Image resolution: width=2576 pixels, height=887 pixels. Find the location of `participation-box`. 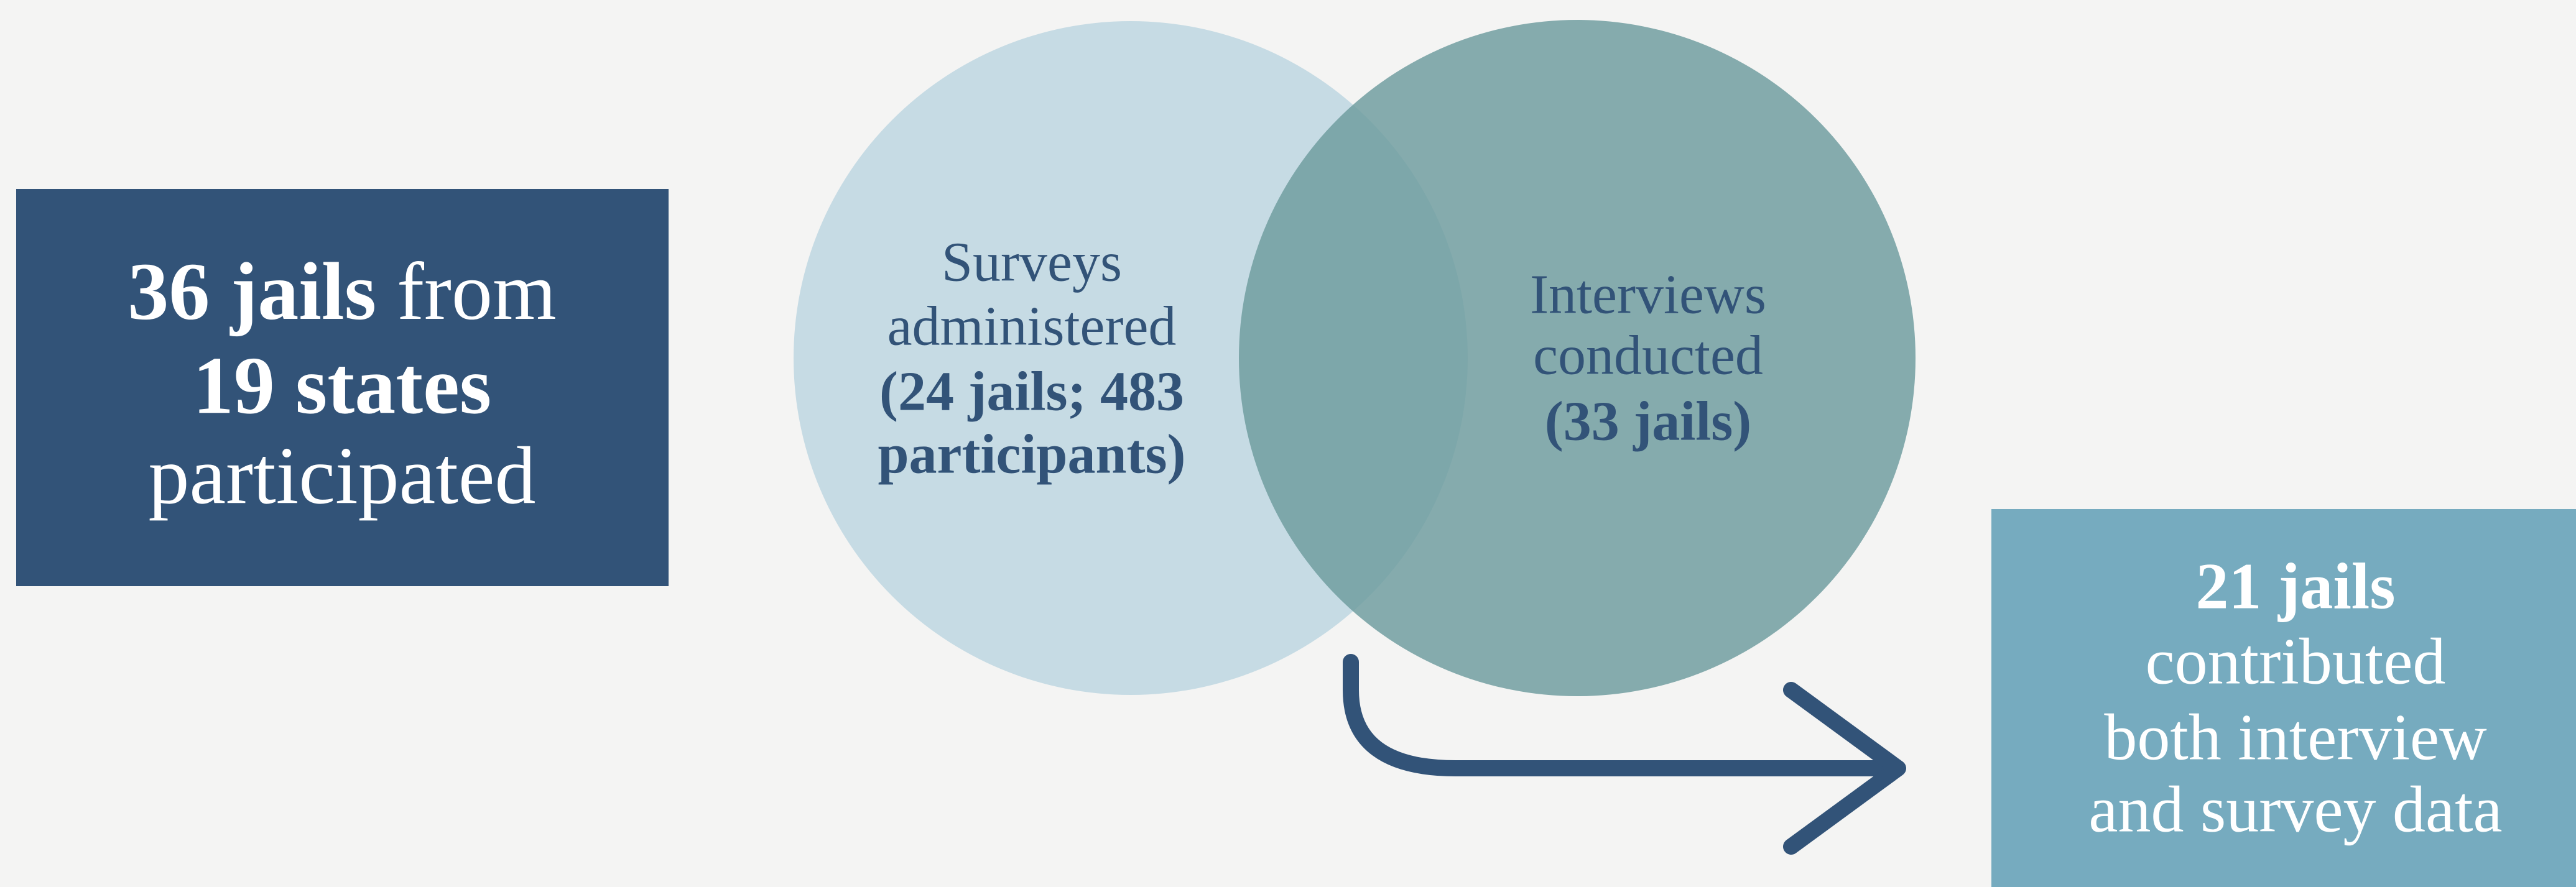

participation-box is located at coordinates (343, 387).